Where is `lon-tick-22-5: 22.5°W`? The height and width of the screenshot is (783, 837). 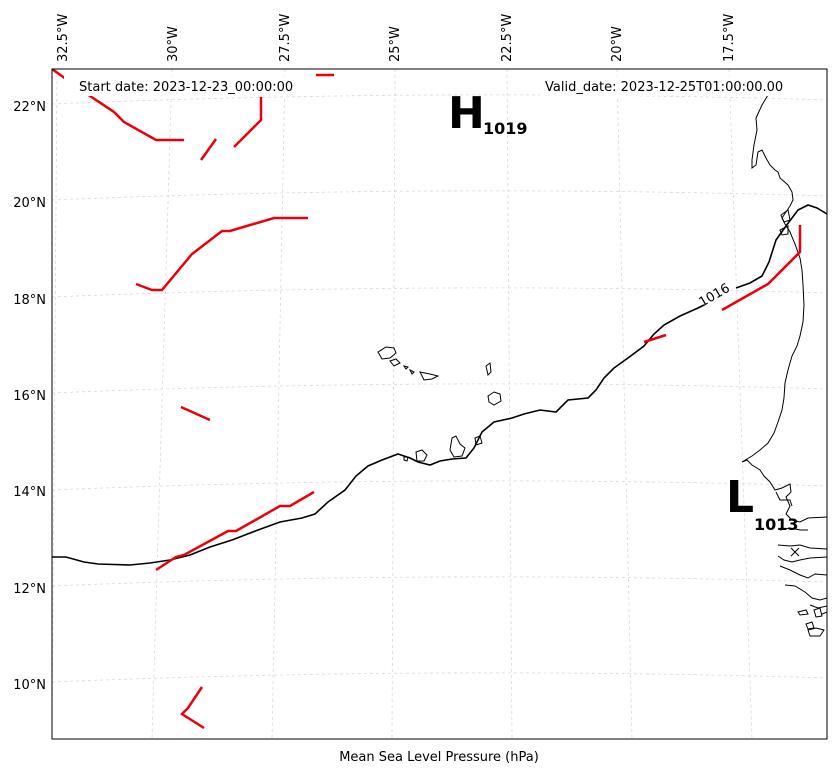
lon-tick-22-5: 22.5°W is located at coordinates (507, 38).